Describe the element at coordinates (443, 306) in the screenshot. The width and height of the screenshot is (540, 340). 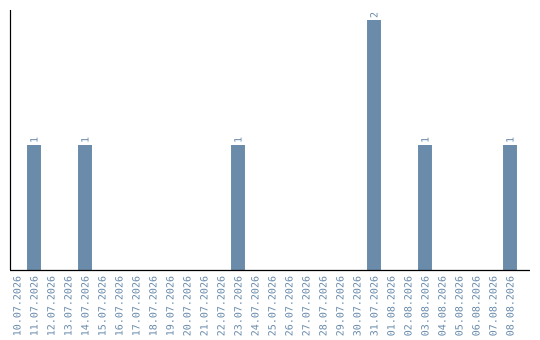
I see `x-tick-label: 04.08.2026` at that location.